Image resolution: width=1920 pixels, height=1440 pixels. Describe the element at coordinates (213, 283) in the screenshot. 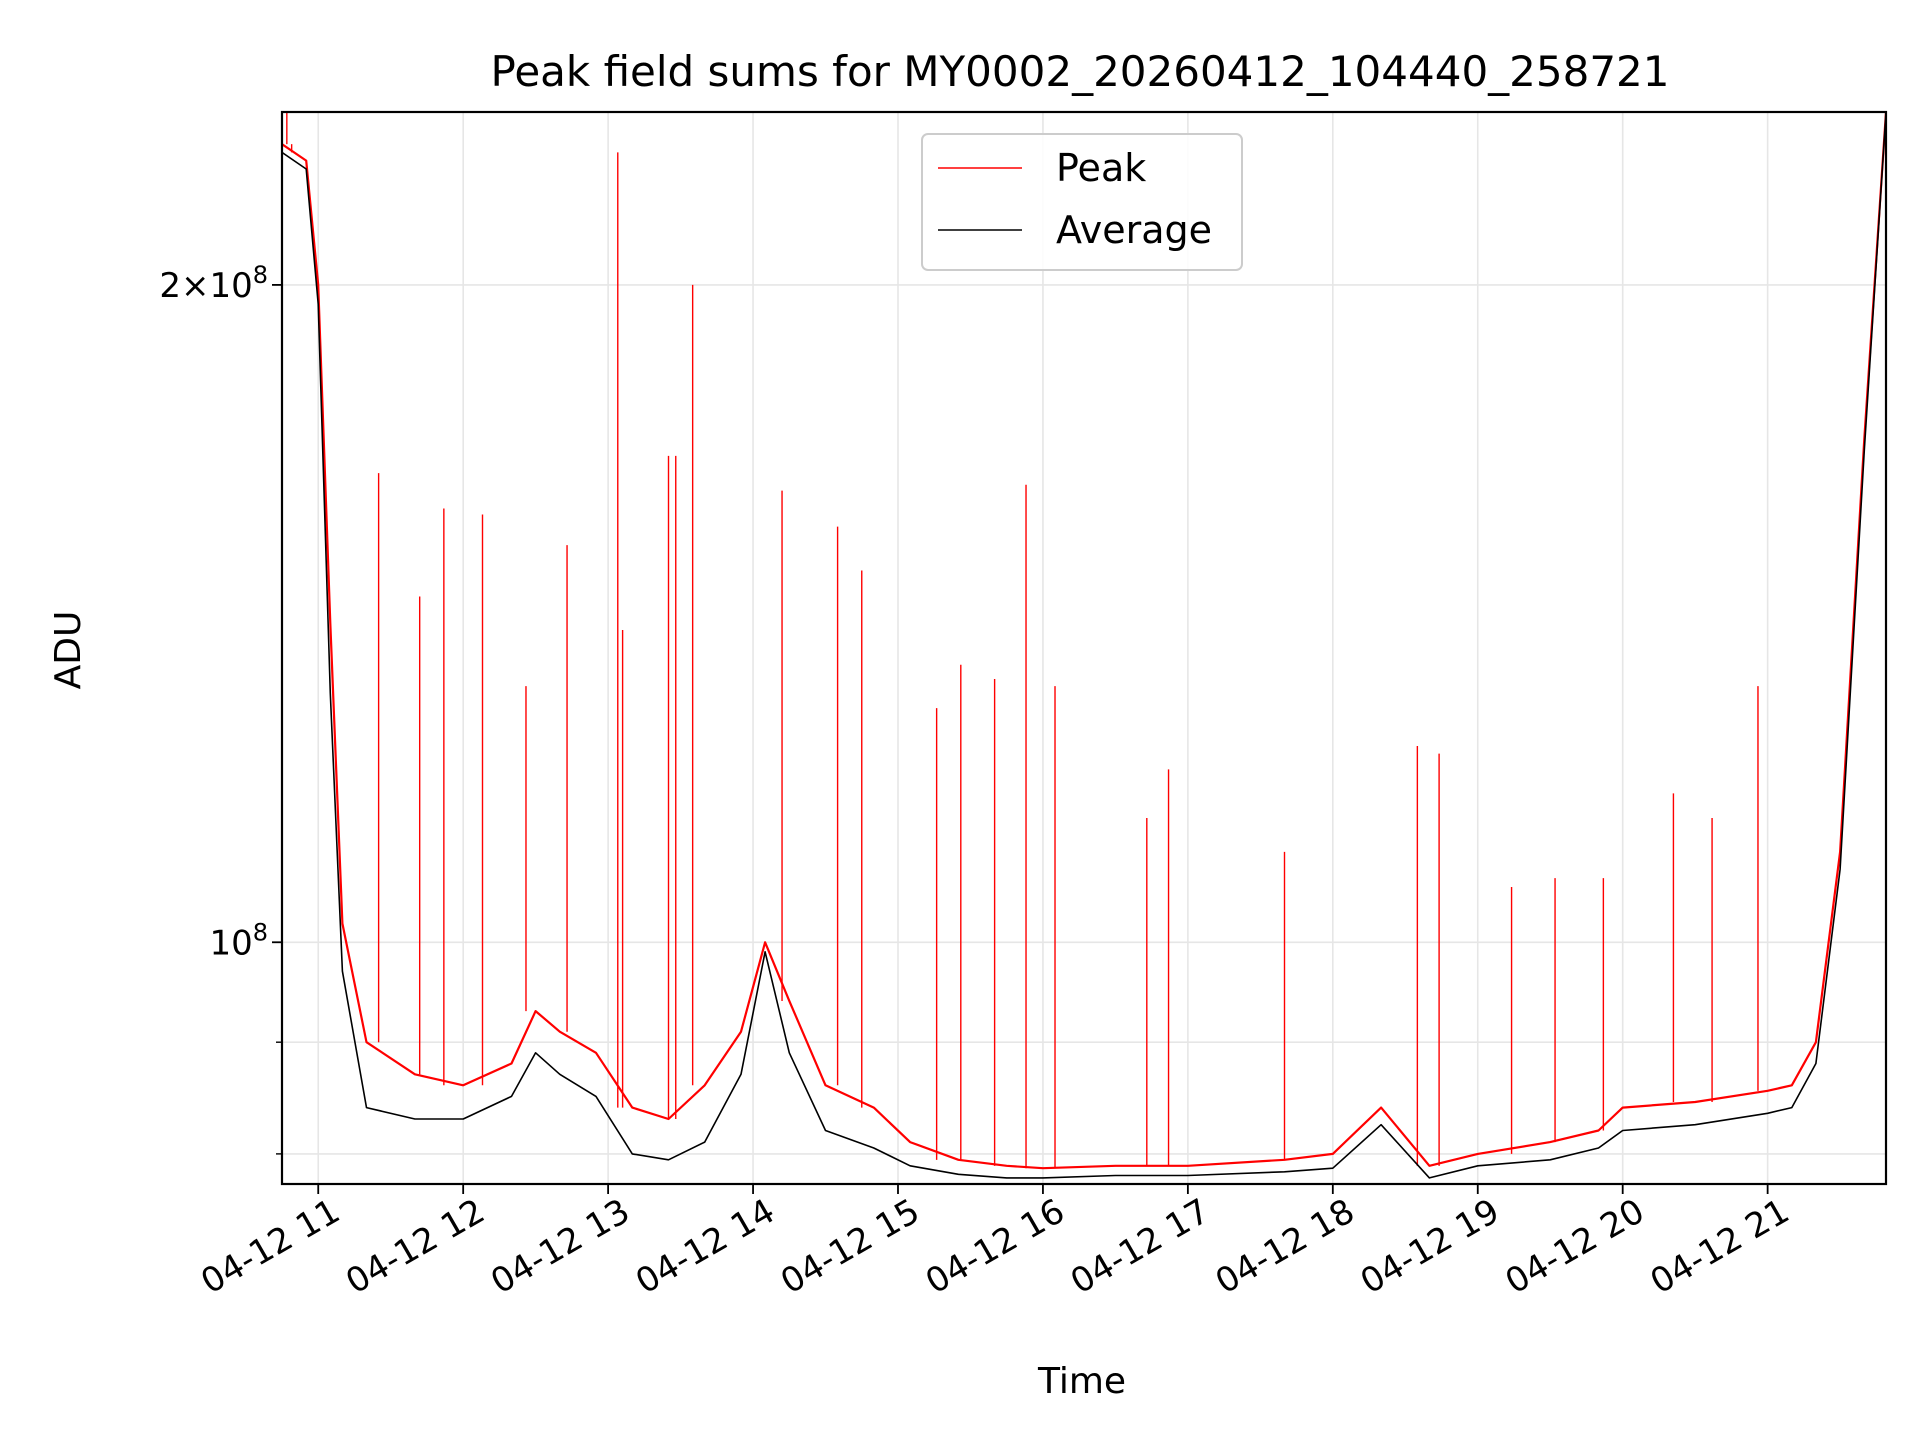

I see `y-tick-label: 2×108` at that location.